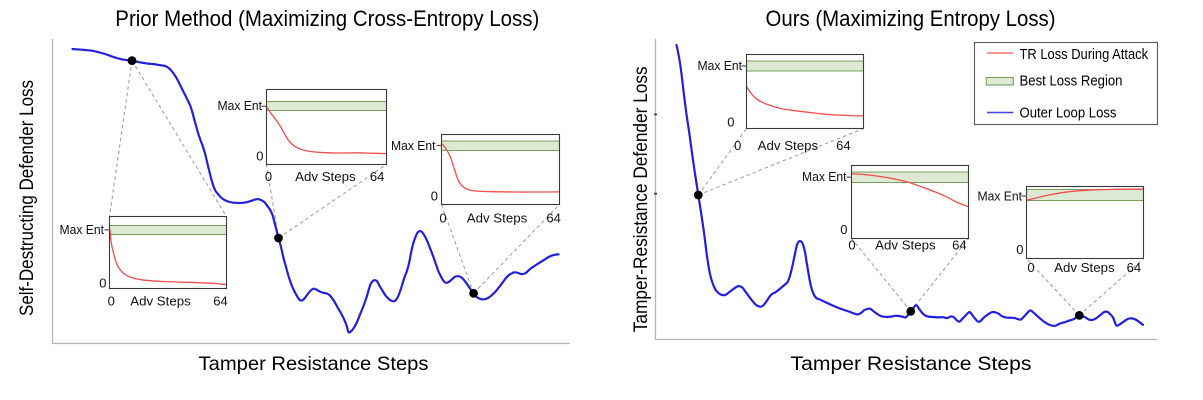  Describe the element at coordinates (1068, 114) in the screenshot. I see `svg-text: Outer Loop Loss` at that location.